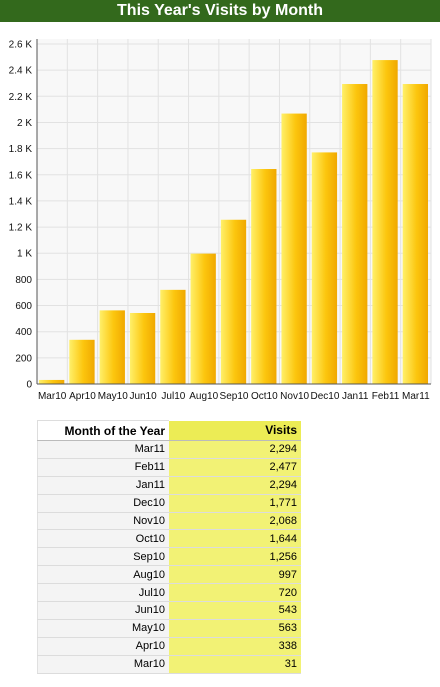 The width and height of the screenshot is (440, 687). What do you see at coordinates (386, 396) in the screenshot?
I see `x-tick-label: Feb11` at bounding box center [386, 396].